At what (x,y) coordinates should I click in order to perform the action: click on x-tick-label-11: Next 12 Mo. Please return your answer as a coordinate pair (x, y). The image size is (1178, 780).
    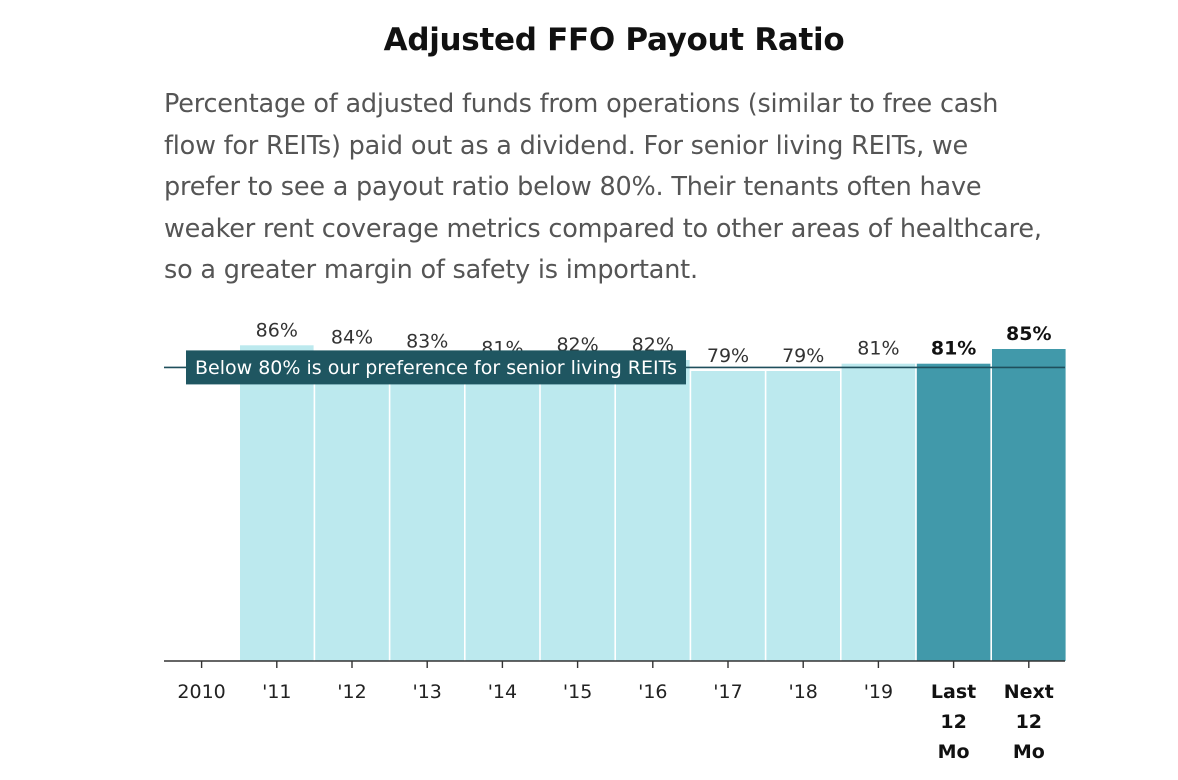
    Looking at the image, I should click on (1029, 722).